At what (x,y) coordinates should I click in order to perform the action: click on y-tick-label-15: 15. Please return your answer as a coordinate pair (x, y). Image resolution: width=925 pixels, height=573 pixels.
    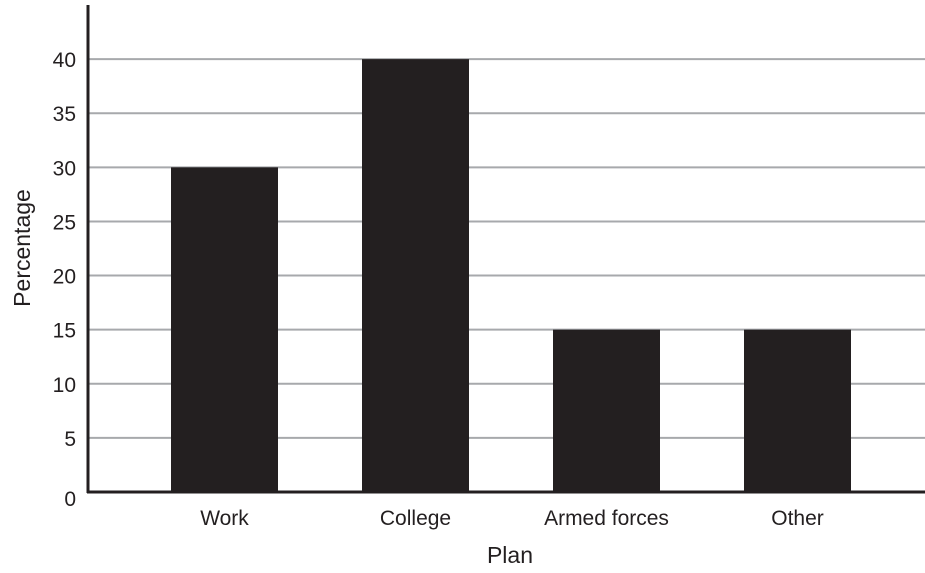
    Looking at the image, I should click on (64, 331).